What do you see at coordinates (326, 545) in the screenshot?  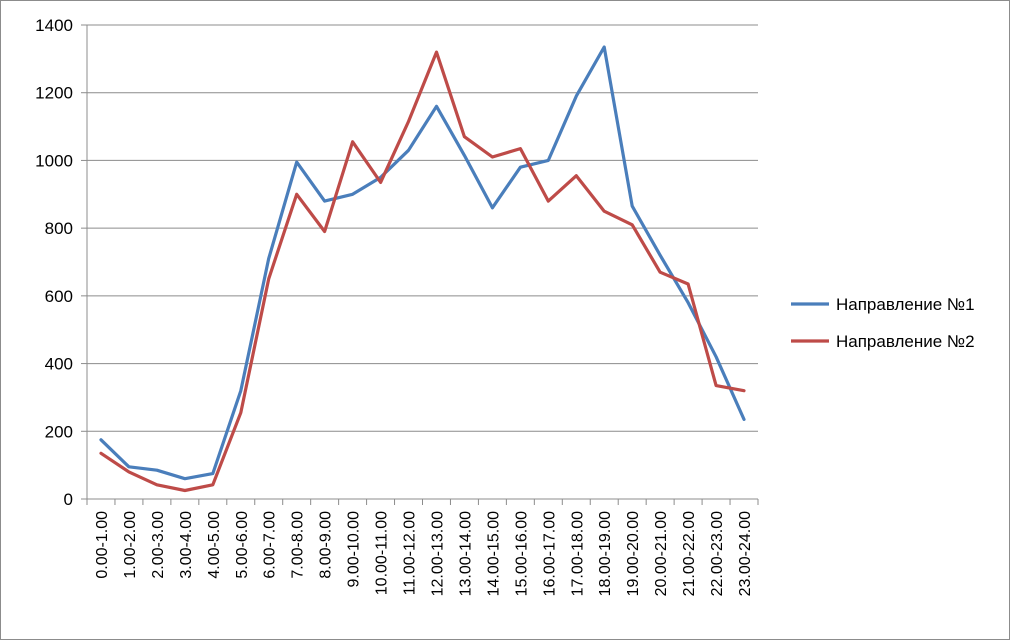 I see `x-tick-label: 8.00-9.00` at bounding box center [326, 545].